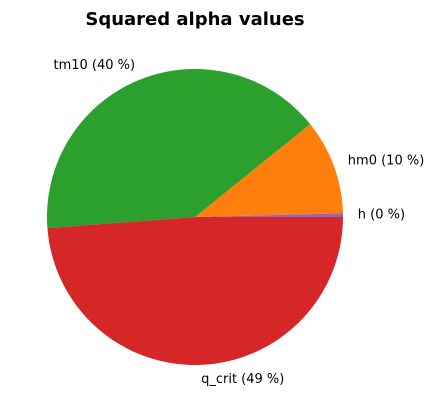 This screenshot has width=439, height=412. What do you see at coordinates (381, 215) in the screenshot?
I see `slice-label-h: h (0 %)` at bounding box center [381, 215].